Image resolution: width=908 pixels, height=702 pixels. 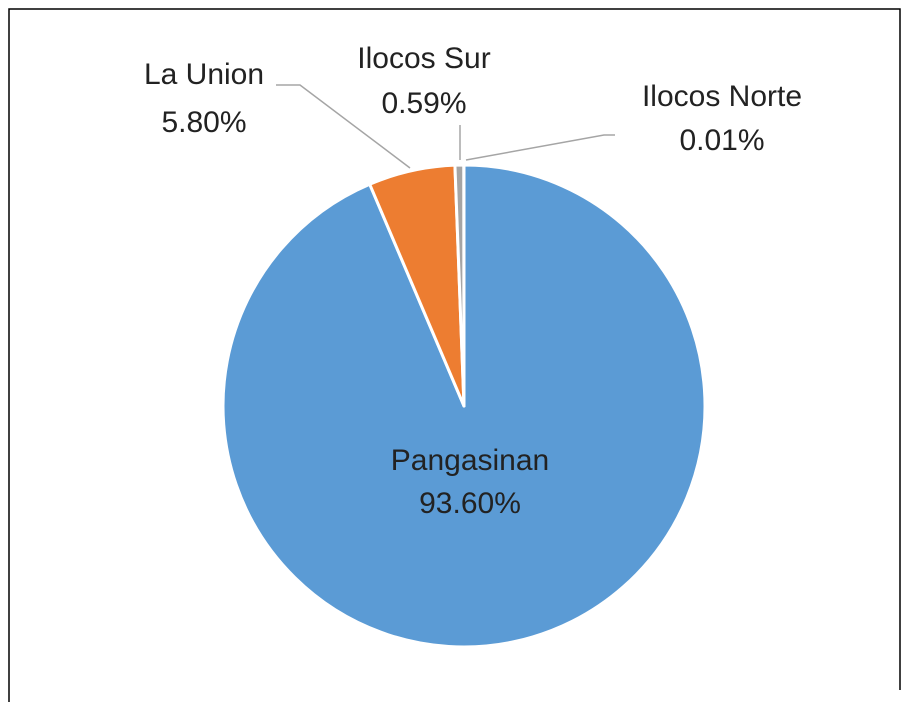 What do you see at coordinates (423, 103) in the screenshot?
I see `value-label: 0.59%` at bounding box center [423, 103].